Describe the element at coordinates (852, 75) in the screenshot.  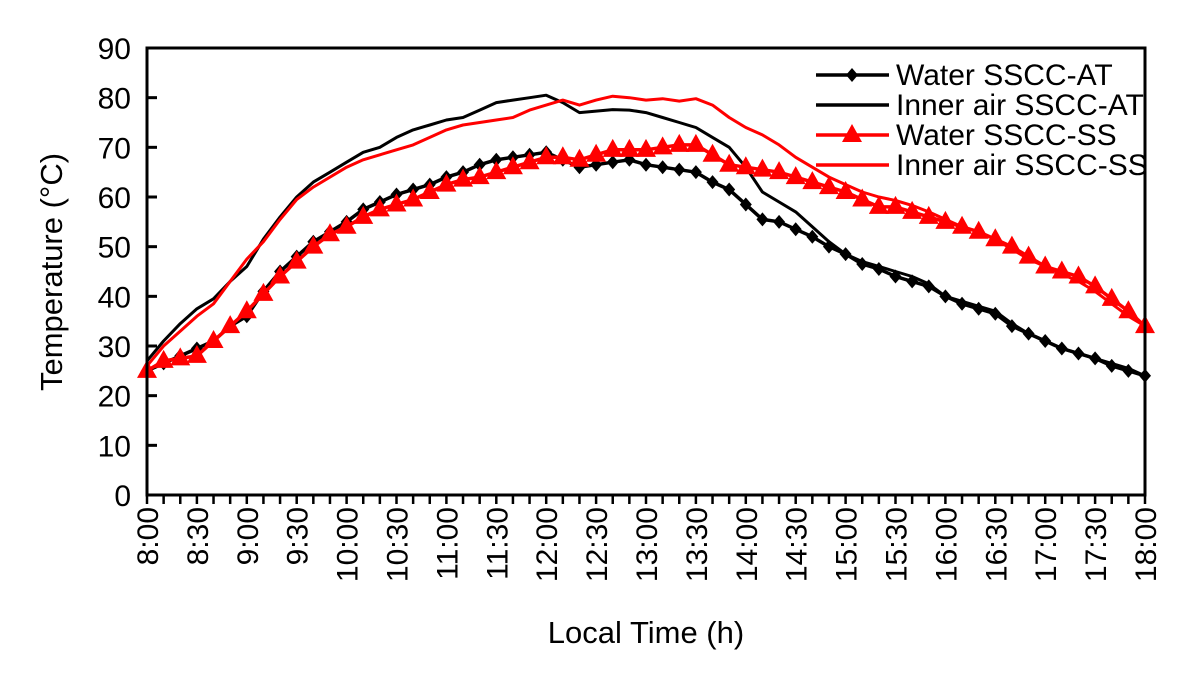
I see `legend-diamond-marker` at that location.